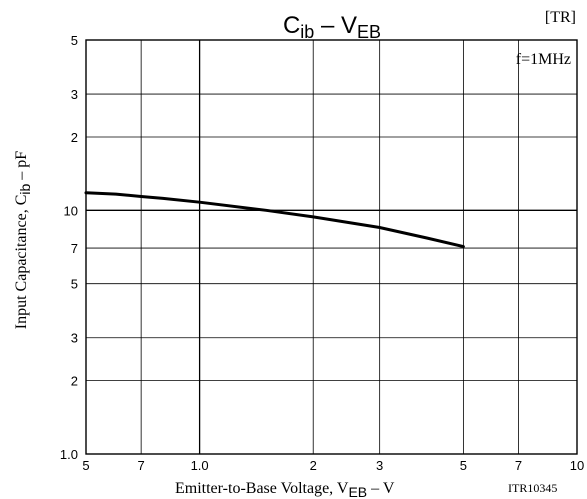  What do you see at coordinates (332, 27) in the screenshot?
I see `chart-title: Cib – VEB` at bounding box center [332, 27].